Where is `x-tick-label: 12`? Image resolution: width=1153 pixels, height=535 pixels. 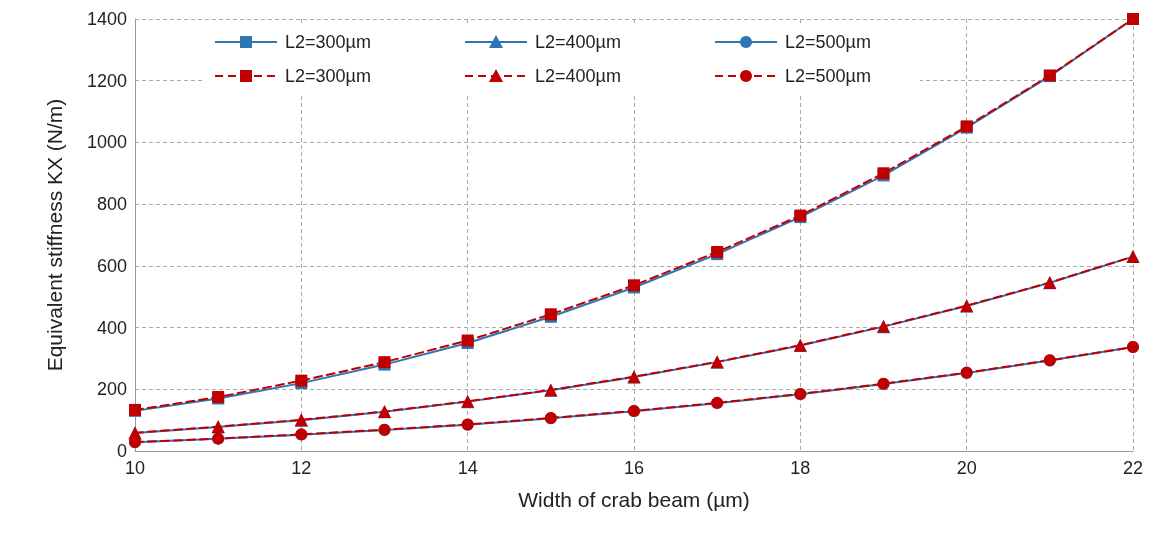 x-tick-label: 12 is located at coordinates (301, 468).